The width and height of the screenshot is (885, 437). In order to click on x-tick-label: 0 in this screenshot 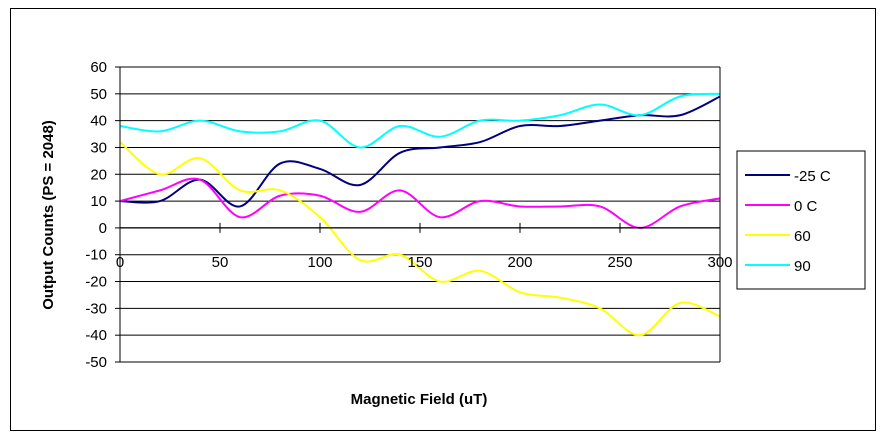, I will do `click(120, 262)`.